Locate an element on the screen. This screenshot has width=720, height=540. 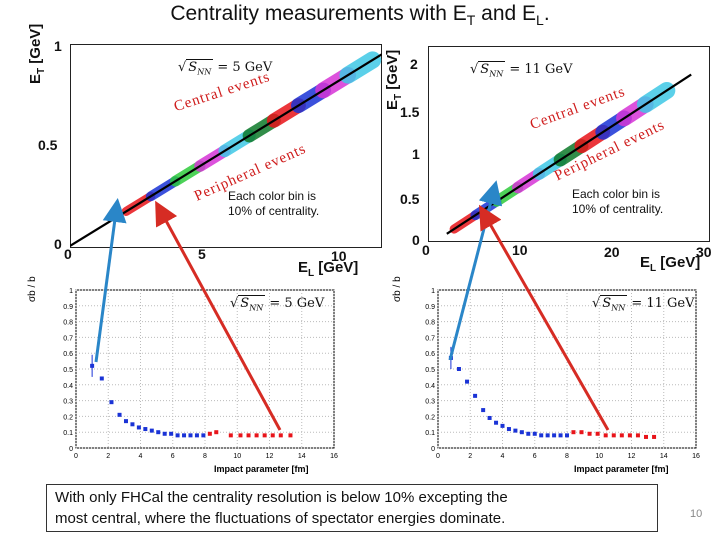
x-tick-label: 16 is located at coordinates (696, 456).